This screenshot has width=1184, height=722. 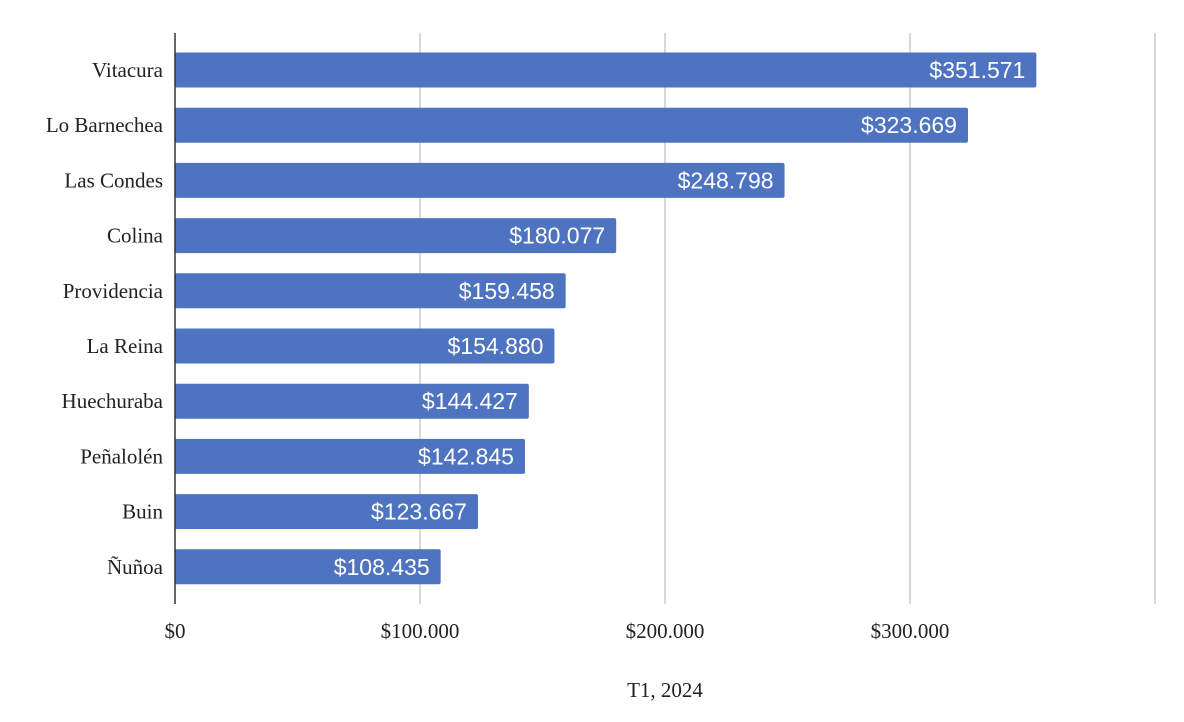 I want to click on category-label: Ñuñoa, so click(x=135, y=567).